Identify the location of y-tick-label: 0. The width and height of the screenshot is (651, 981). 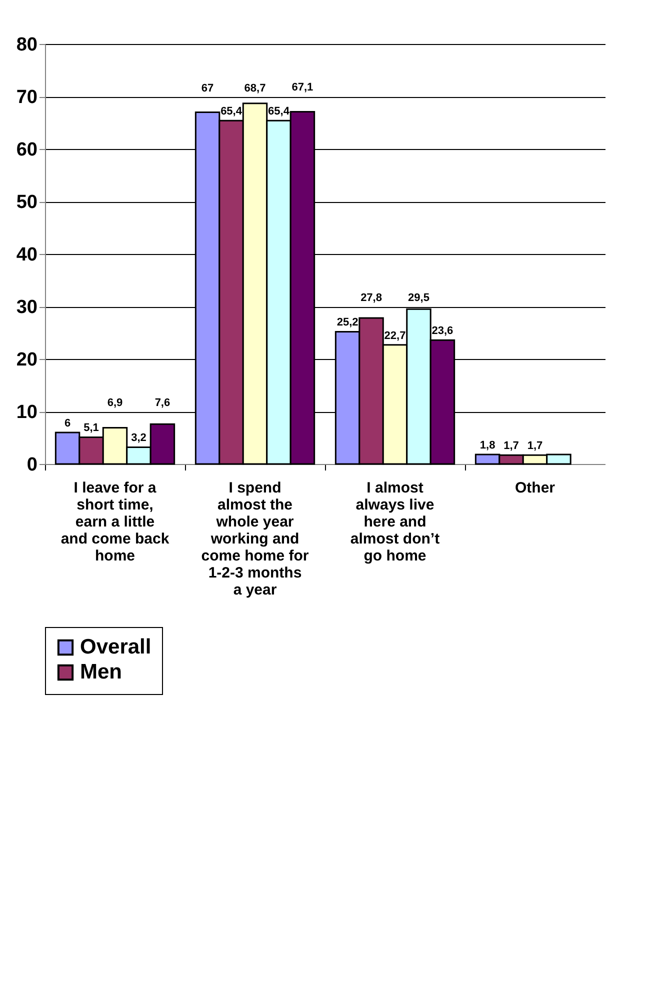
(32, 465).